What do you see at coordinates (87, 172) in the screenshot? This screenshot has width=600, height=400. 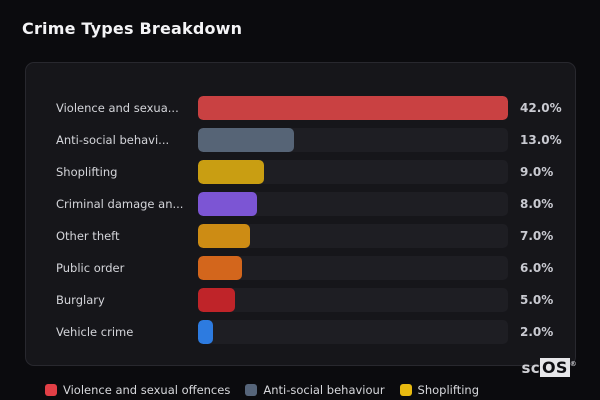 I see `category-label: Shoplifting` at bounding box center [87, 172].